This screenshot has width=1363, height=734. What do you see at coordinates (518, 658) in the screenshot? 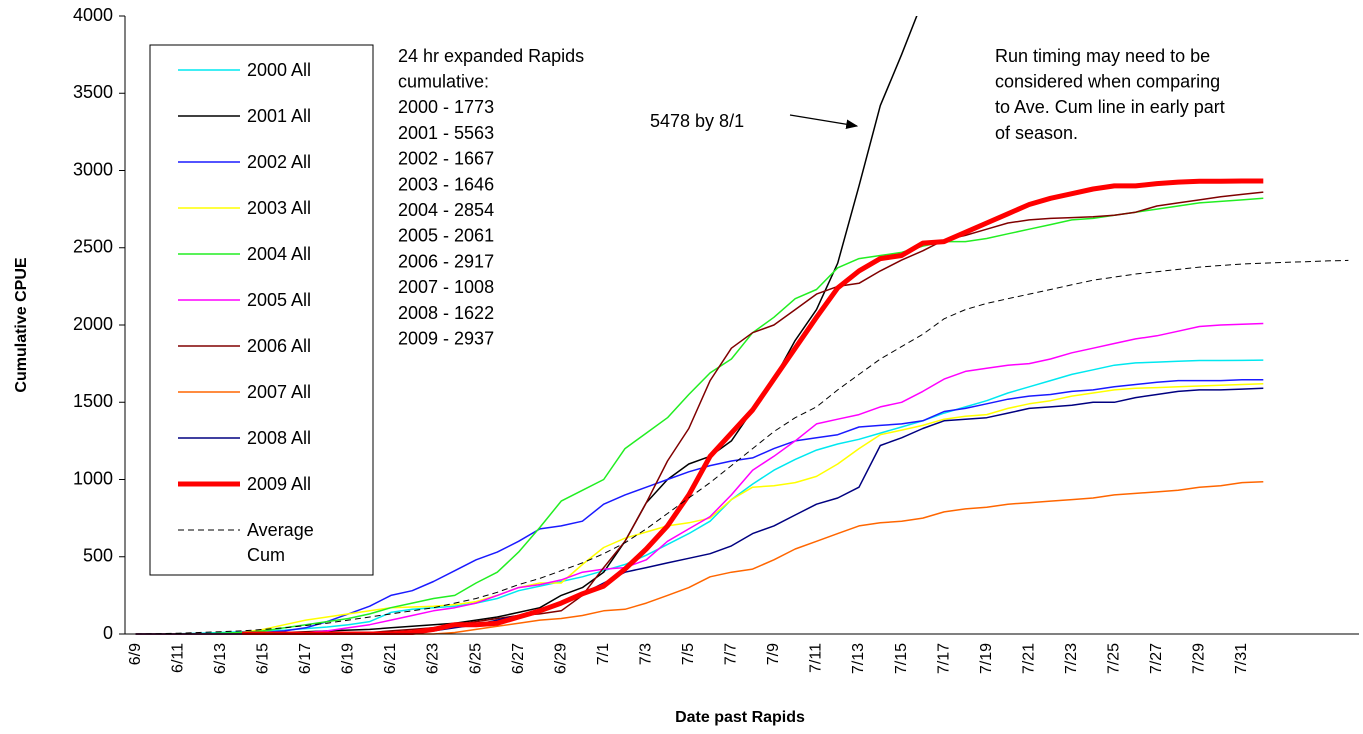
I see `x-tick-label: 6/27` at bounding box center [518, 658].